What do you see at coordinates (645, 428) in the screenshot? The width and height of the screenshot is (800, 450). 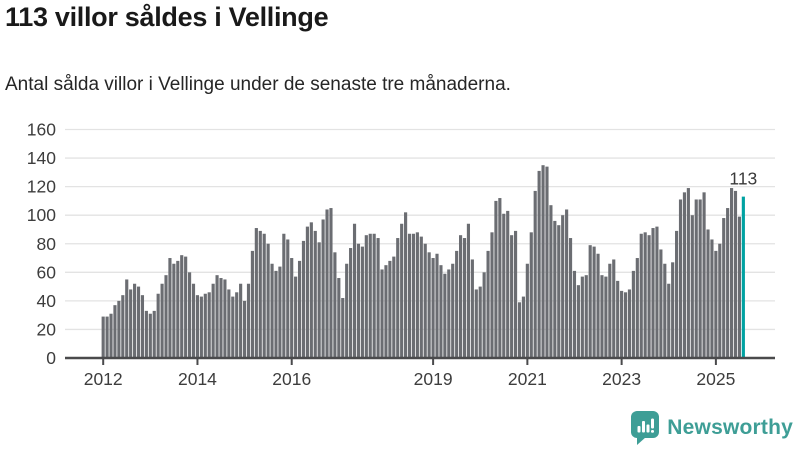 I see `newsworthy-logo-icon` at bounding box center [645, 428].